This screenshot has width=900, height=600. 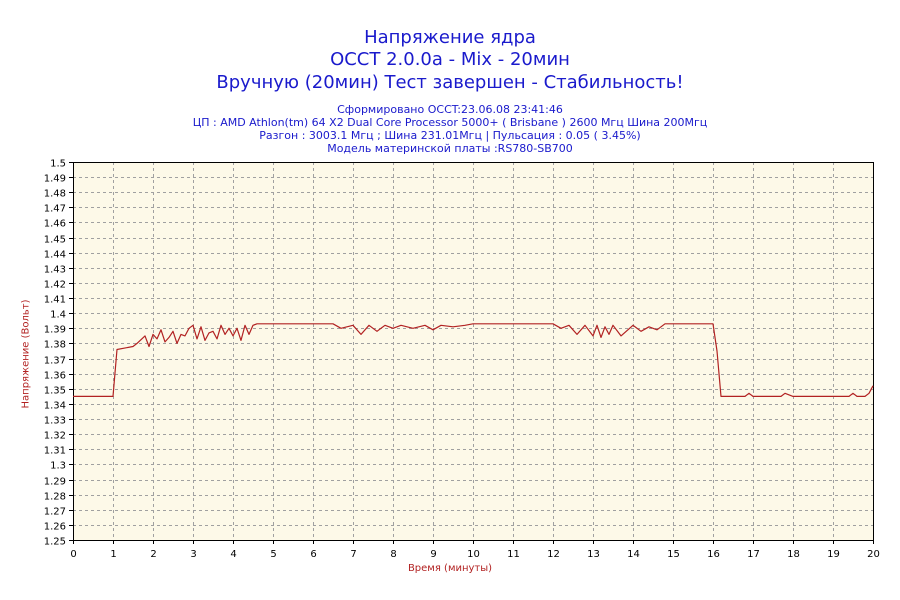 What do you see at coordinates (55, 512) in the screenshot?
I see `y-tick-label: 1.27` at bounding box center [55, 512].